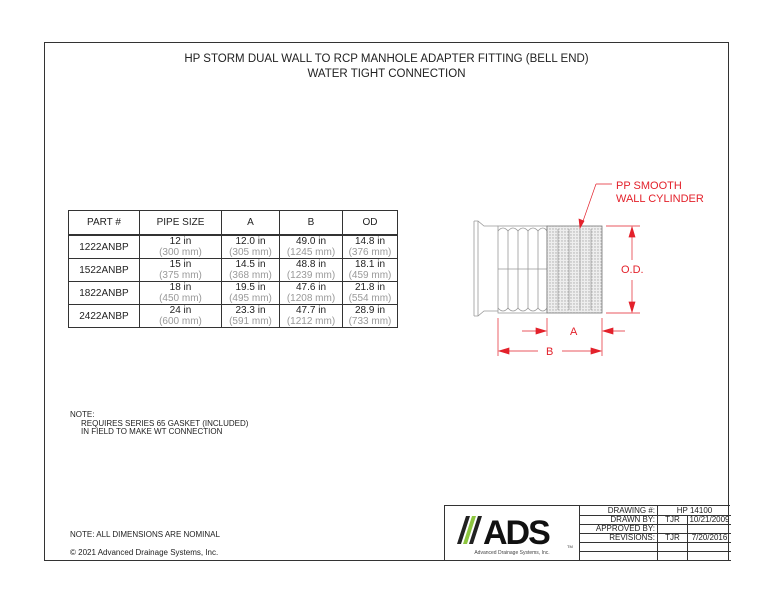  I want to click on value-in: 28.9 in, so click(370, 310).